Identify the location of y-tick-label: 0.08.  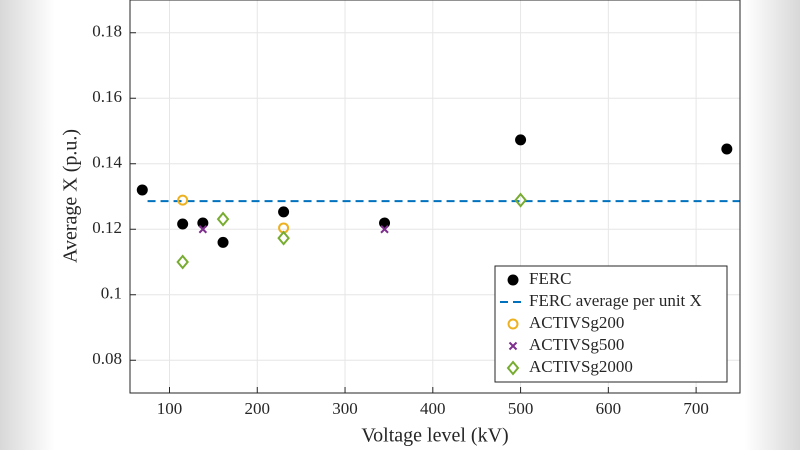
(107, 358).